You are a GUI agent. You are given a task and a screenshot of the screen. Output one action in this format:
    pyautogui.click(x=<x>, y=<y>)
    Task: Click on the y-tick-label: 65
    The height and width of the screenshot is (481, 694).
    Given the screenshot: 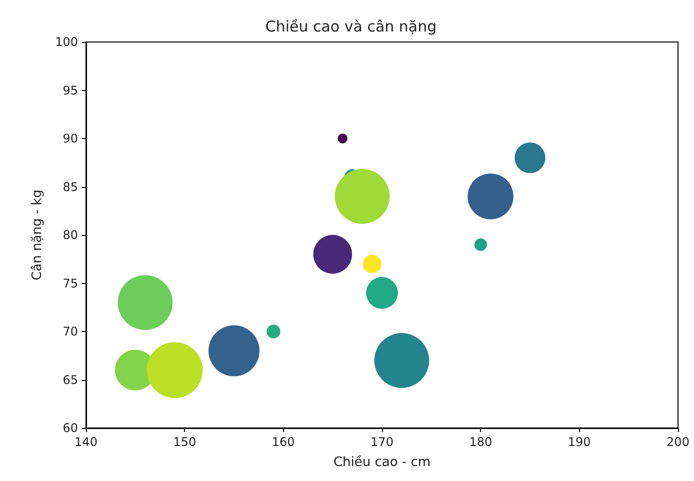 What is the action you would take?
    pyautogui.click(x=70, y=379)
    